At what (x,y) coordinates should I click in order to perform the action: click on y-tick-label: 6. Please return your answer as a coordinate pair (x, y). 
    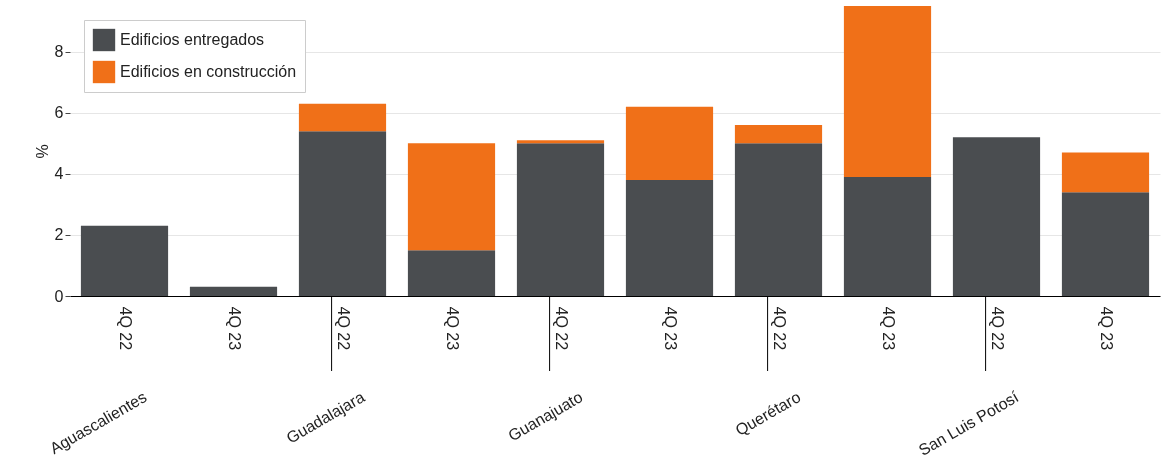
    Looking at the image, I should click on (59, 113).